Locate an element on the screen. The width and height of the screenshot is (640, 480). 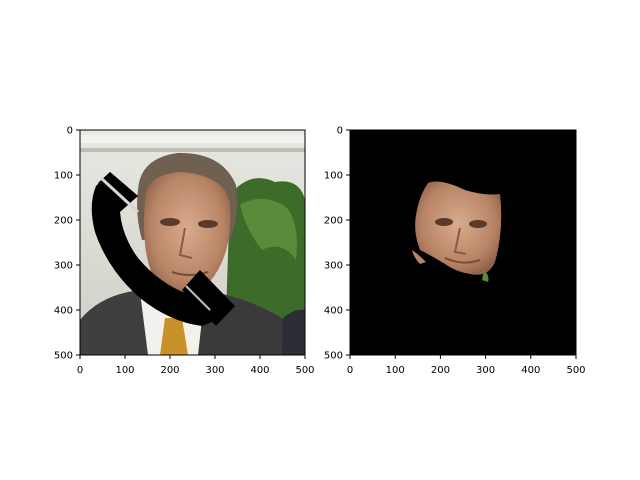
segmented-nose is located at coordinates (460, 241).